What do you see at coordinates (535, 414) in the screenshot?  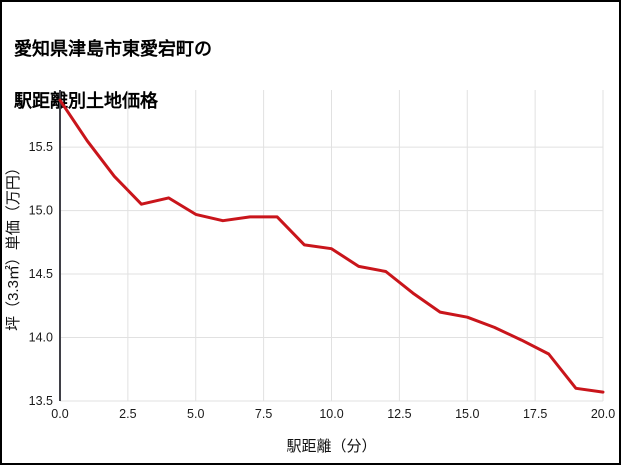 I see `x-tick-label: 17.5` at bounding box center [535, 414].